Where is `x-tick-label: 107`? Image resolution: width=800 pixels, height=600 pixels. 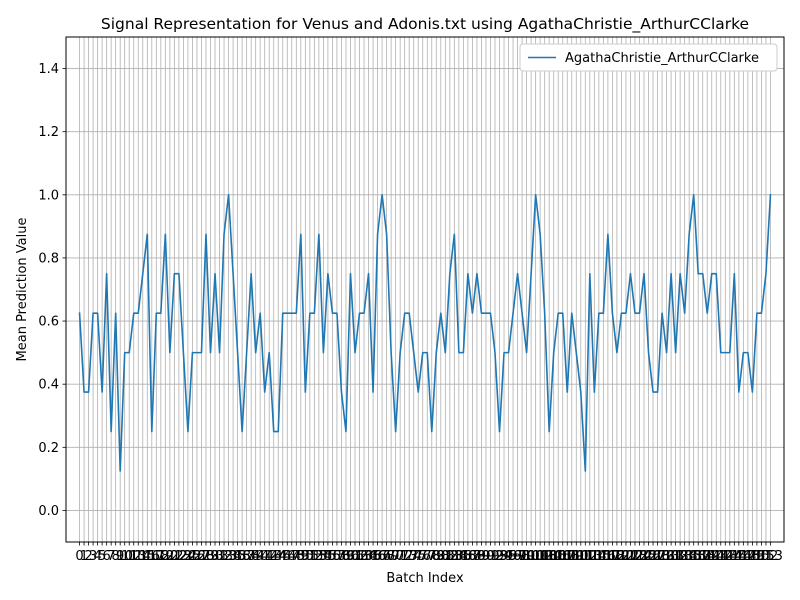 x-tick-label: 107 is located at coordinates (562, 556).